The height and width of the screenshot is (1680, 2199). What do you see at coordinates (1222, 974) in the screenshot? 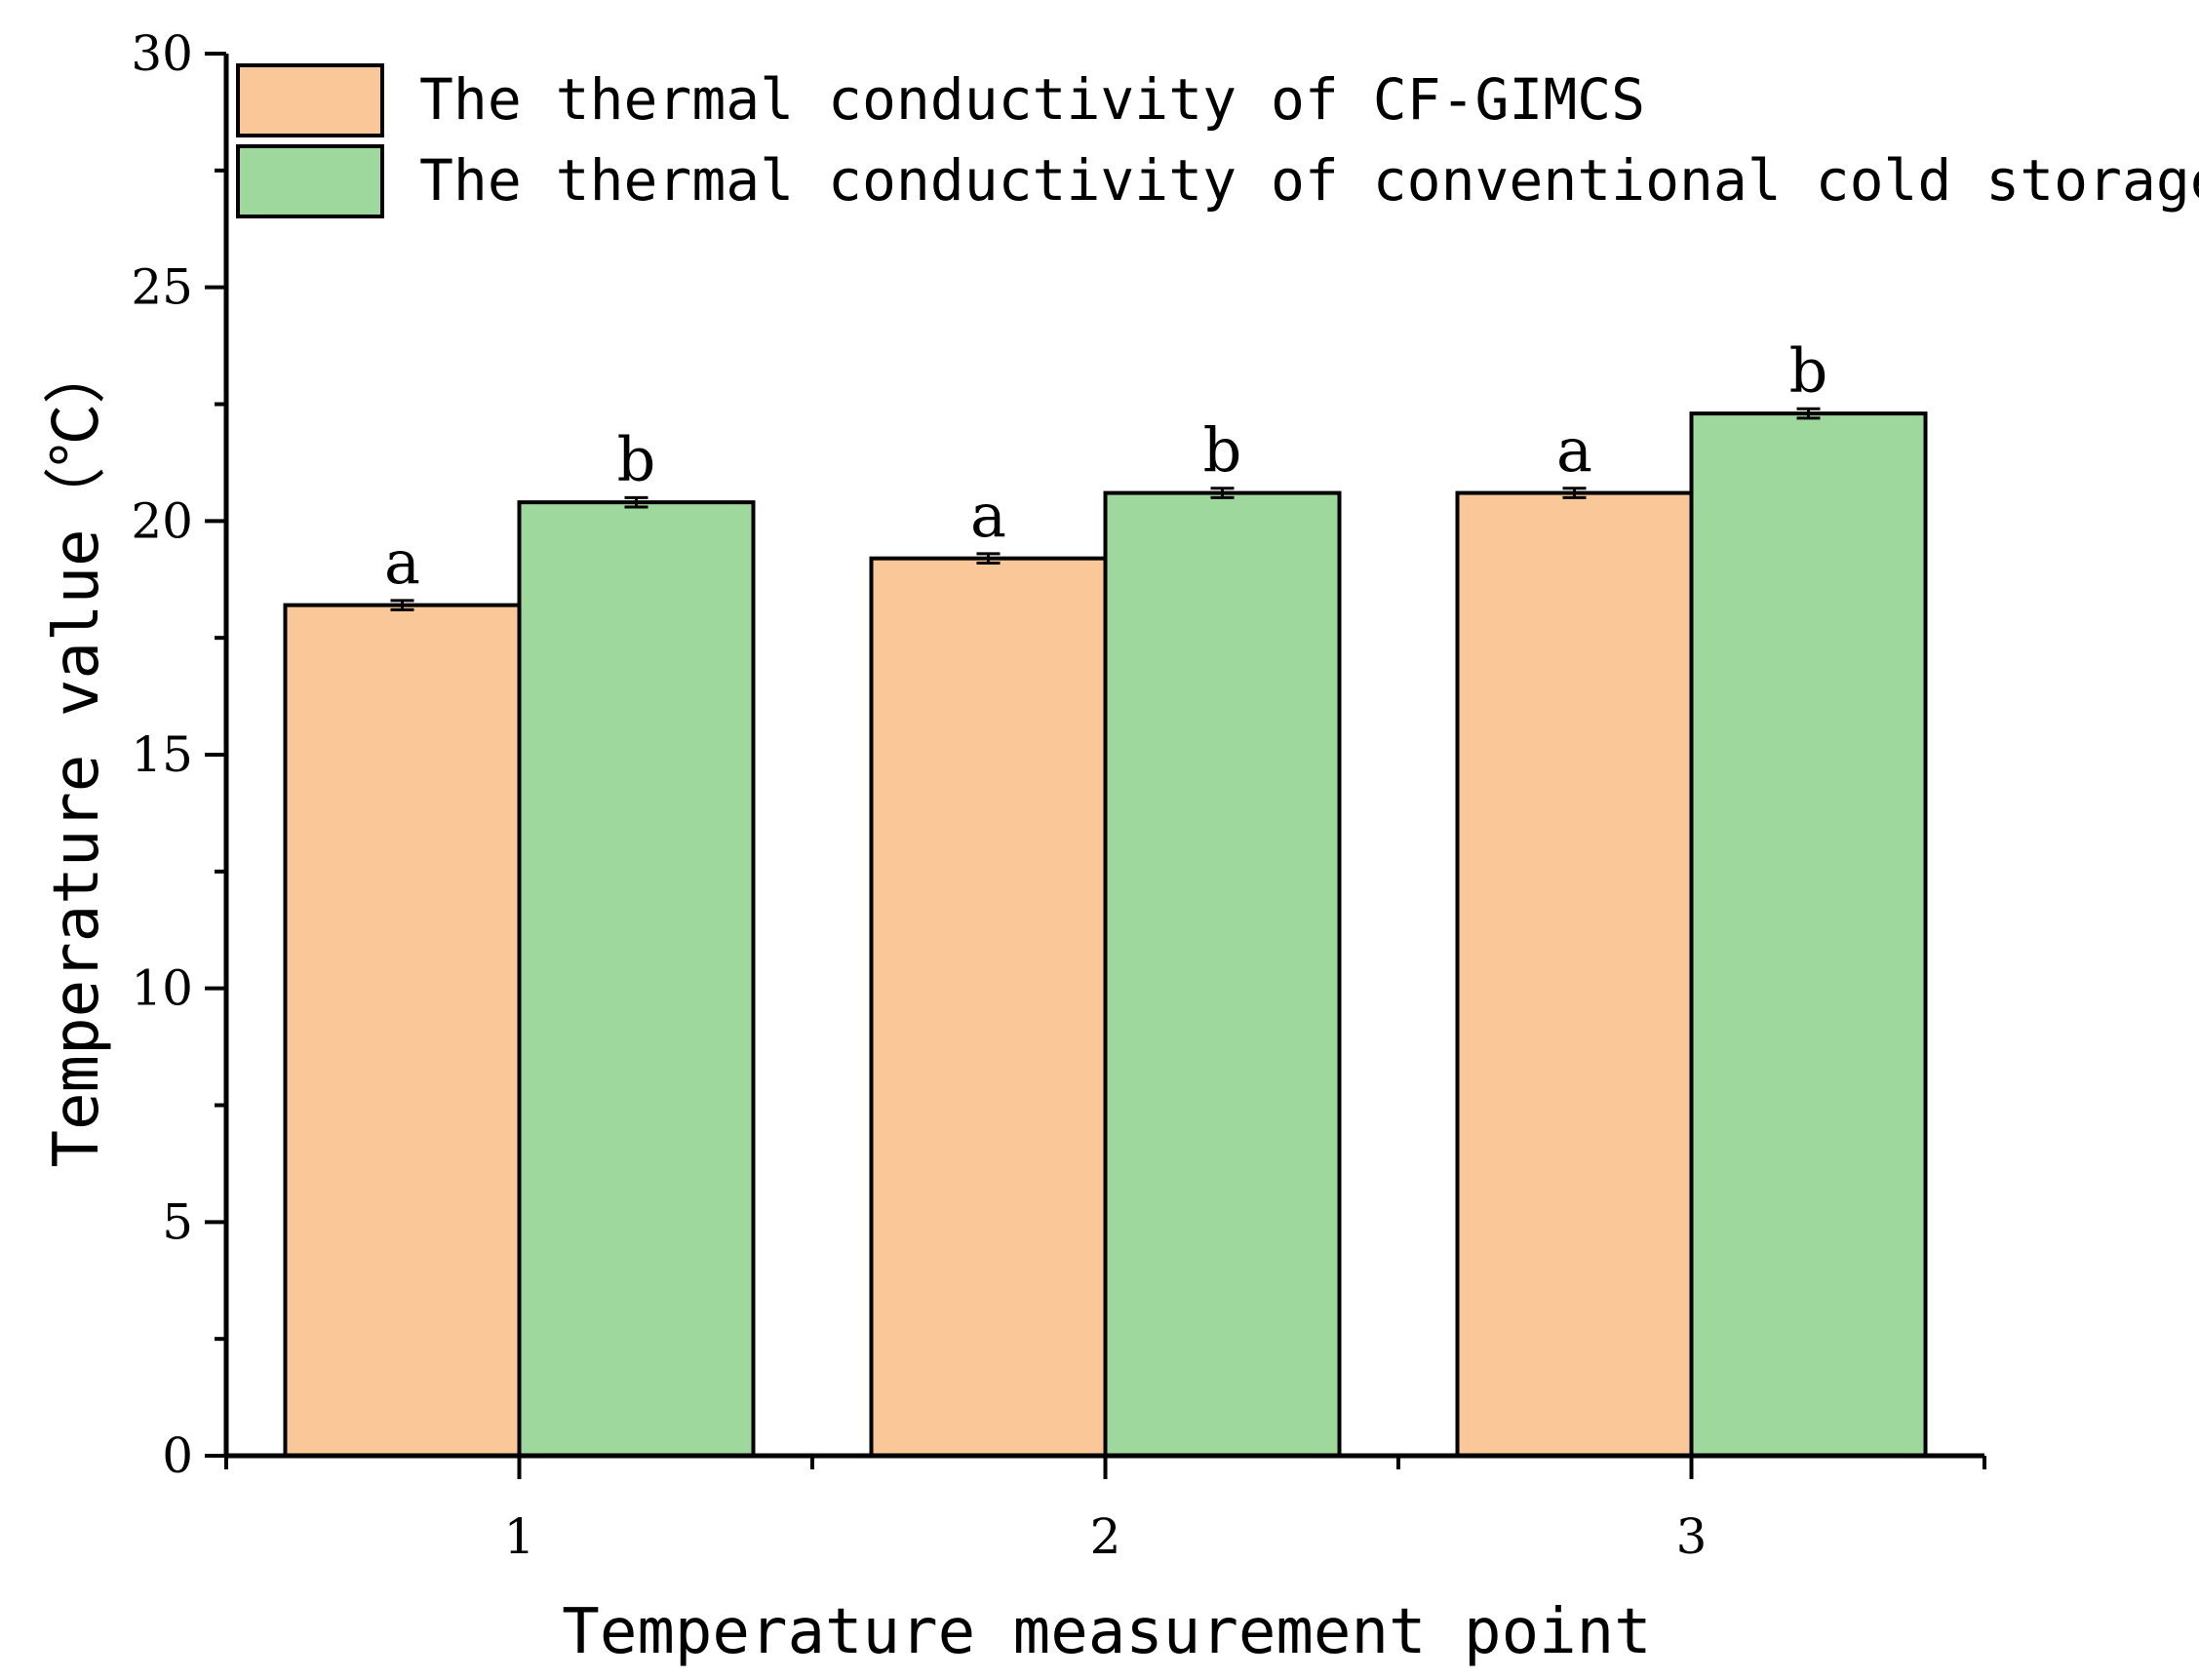
I see `bar-series2-point2` at bounding box center [1222, 974].